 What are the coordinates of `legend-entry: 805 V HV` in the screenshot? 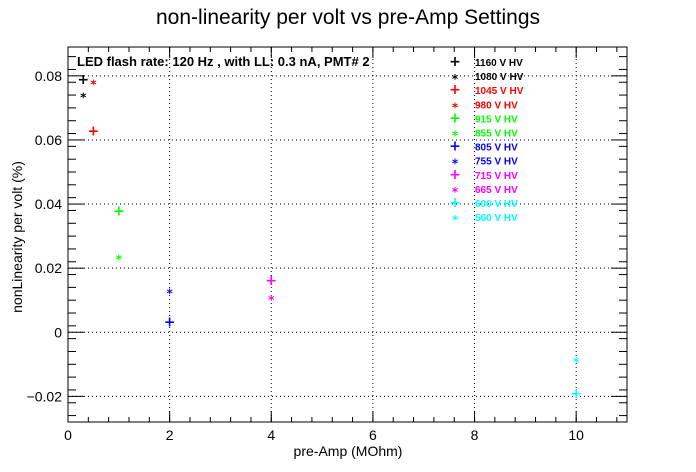 It's located at (496, 148).